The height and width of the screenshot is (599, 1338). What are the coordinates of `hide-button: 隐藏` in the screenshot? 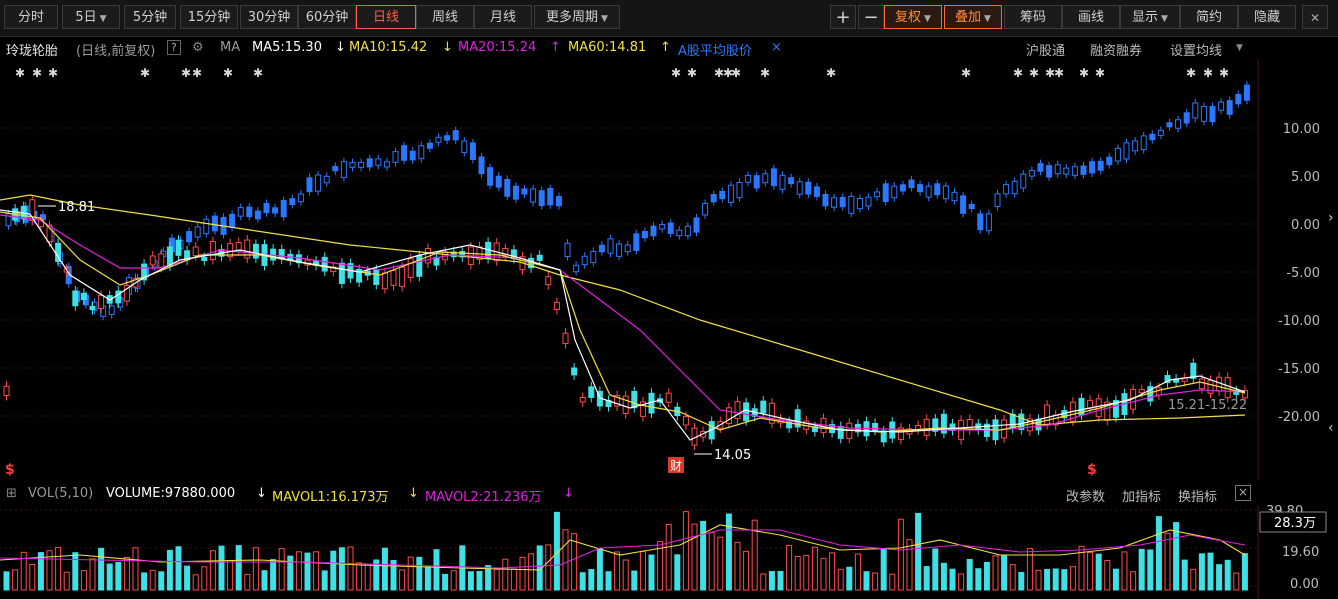 It's located at (1267, 17).